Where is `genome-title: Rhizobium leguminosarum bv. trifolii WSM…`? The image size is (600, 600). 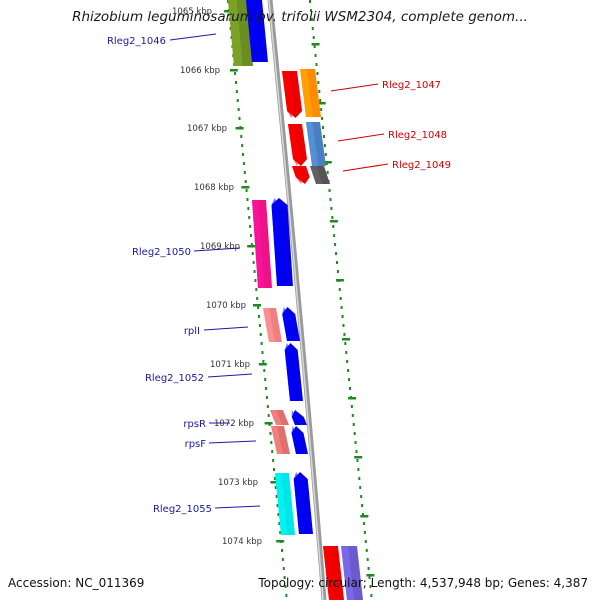
genome-title: Rhizobium leguminosarum bv. trifolii WSM… is located at coordinates (300, 17).